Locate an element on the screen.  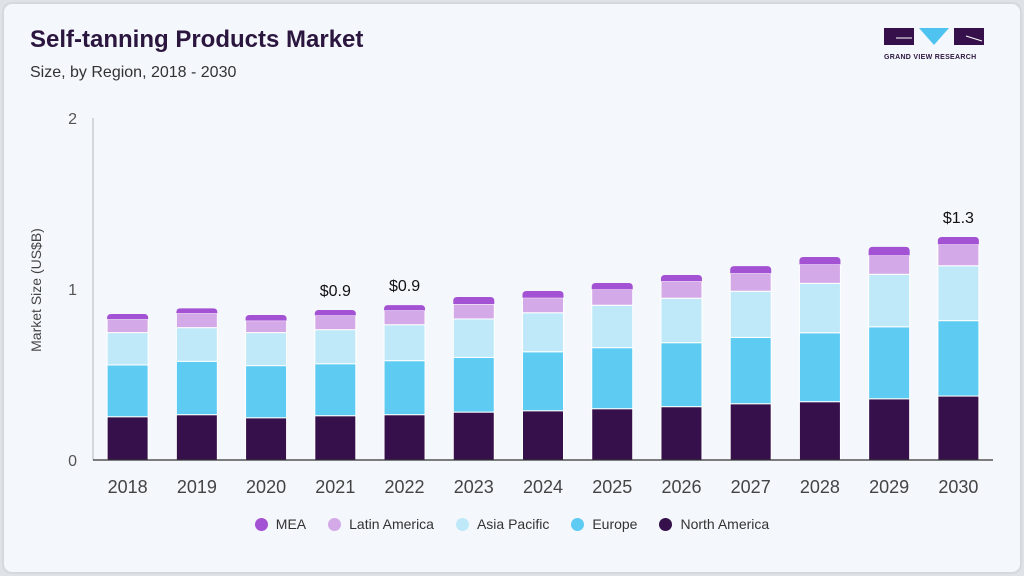
x-tick-label: 2021 is located at coordinates (335, 487).